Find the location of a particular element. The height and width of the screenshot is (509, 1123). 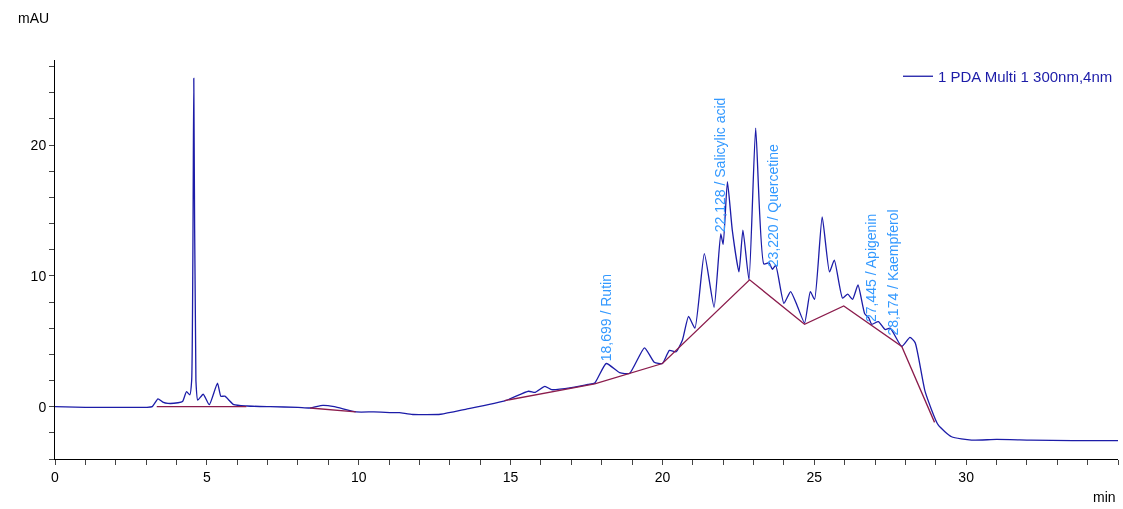

y-tick-label: 20 is located at coordinates (38, 144).